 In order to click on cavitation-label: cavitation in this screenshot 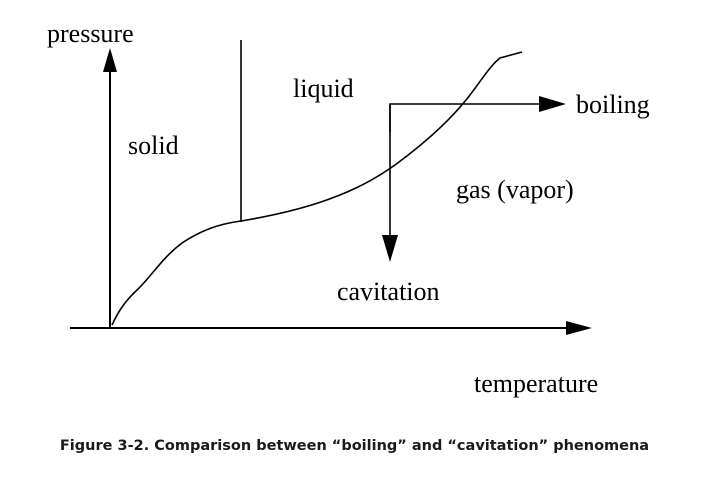, I will do `click(388, 291)`.